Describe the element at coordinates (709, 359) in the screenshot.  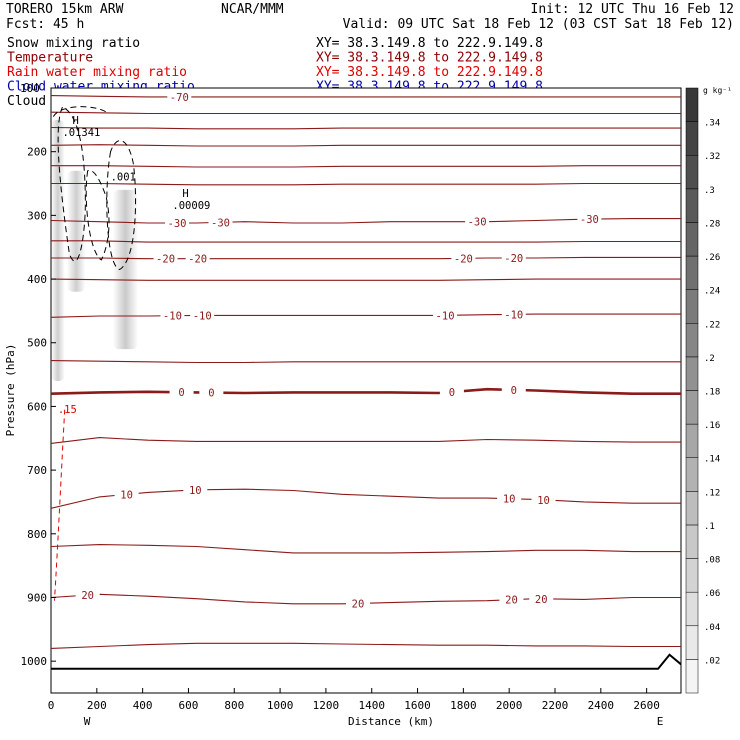
I see `colorbar-level: .2` at that location.